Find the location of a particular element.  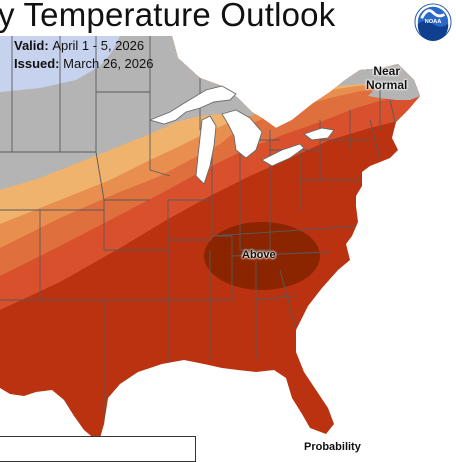

near-normal-line2: Normal is located at coordinates (387, 85).